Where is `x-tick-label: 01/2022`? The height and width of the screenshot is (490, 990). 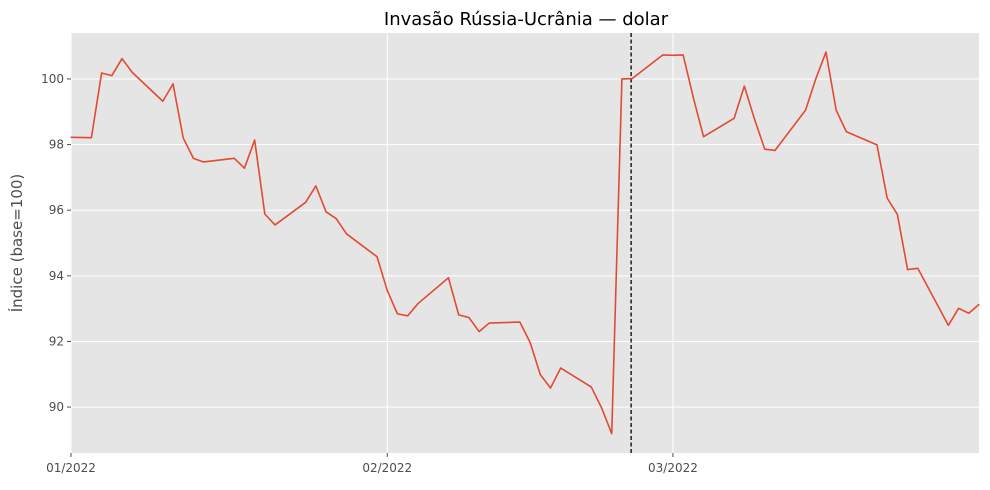 x-tick-label: 01/2022 is located at coordinates (71, 468).